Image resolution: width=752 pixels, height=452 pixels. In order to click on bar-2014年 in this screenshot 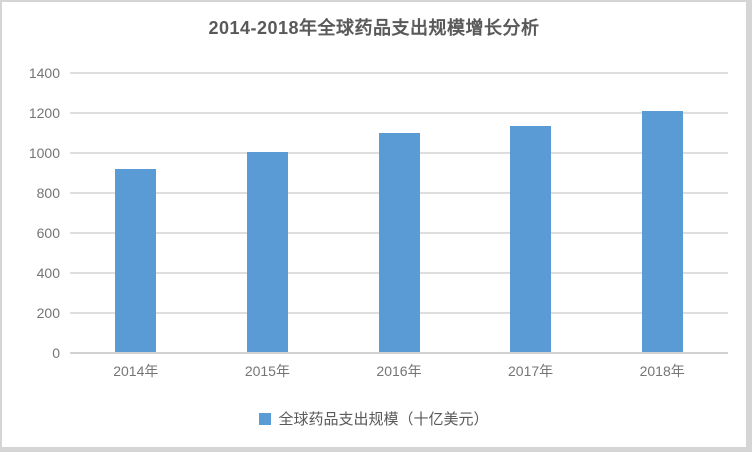, I will do `click(136, 261)`.